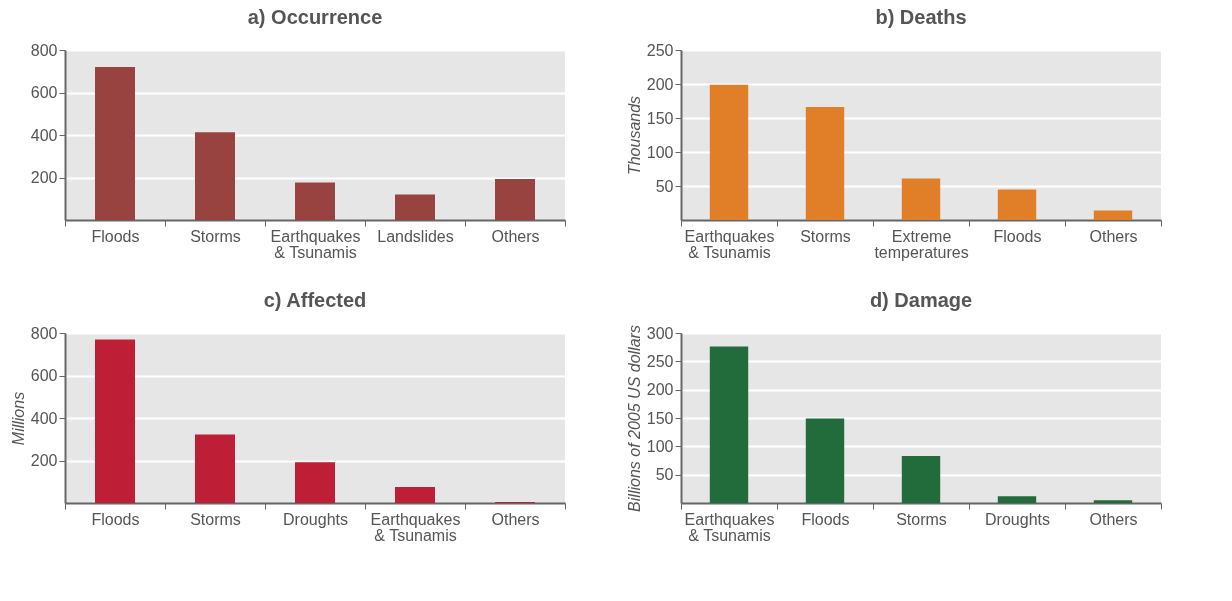  What do you see at coordinates (18, 418) in the screenshot?
I see `y-axis-title: Millions` at bounding box center [18, 418].